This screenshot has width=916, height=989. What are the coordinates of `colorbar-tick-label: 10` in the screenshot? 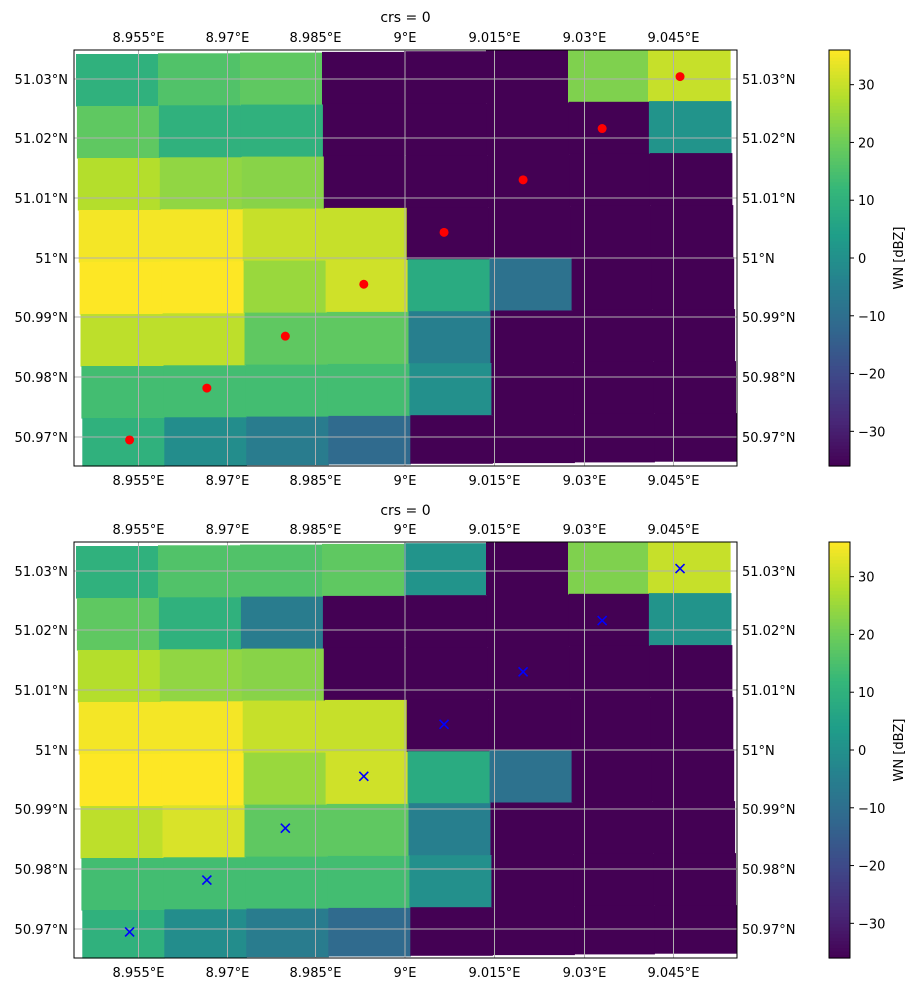 It's located at (866, 201).